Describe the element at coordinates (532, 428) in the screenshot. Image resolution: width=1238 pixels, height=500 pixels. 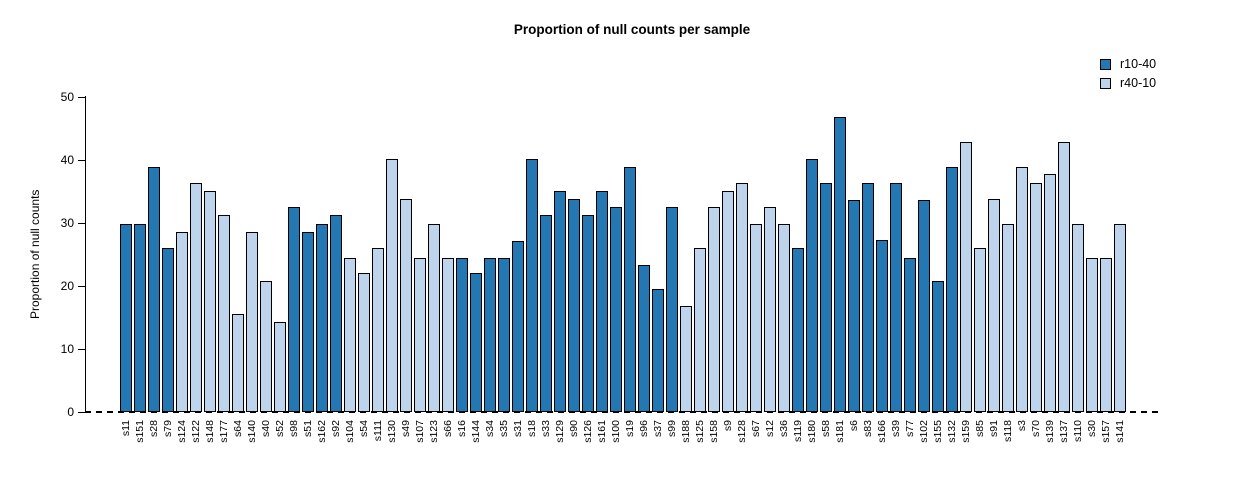
I see `x-tick-label-s18: s18` at that location.